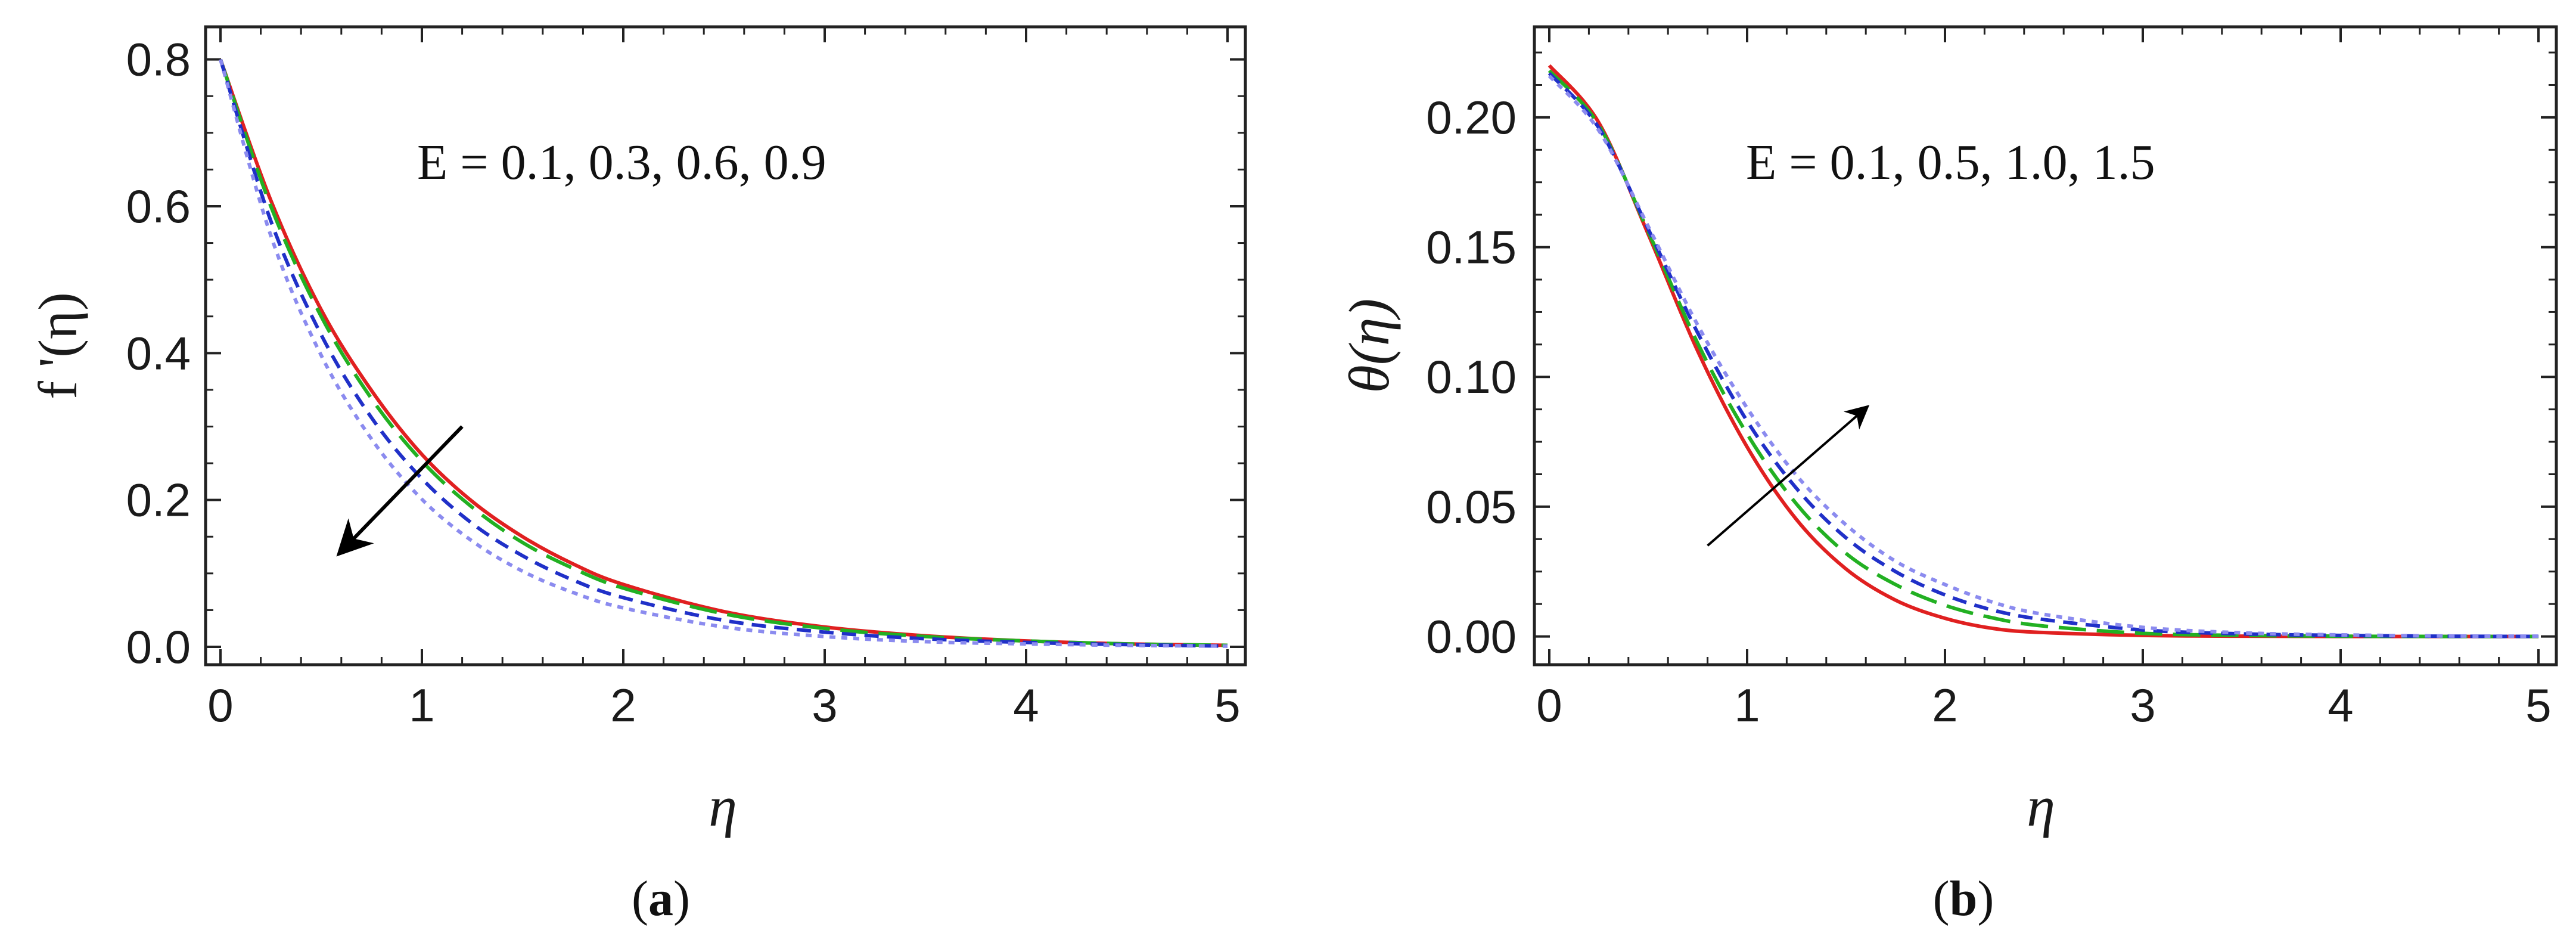 The height and width of the screenshot is (930, 2576). I want to click on y-tick-label: 0.05, so click(1471, 506).